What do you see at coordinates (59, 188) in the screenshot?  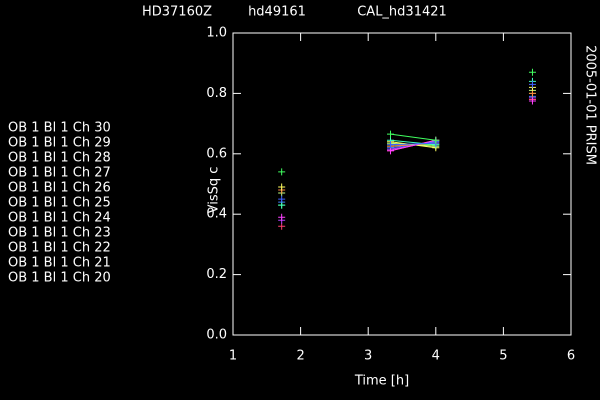 I see `legend-label: OB 1 Bl 1 Ch 26` at bounding box center [59, 188].